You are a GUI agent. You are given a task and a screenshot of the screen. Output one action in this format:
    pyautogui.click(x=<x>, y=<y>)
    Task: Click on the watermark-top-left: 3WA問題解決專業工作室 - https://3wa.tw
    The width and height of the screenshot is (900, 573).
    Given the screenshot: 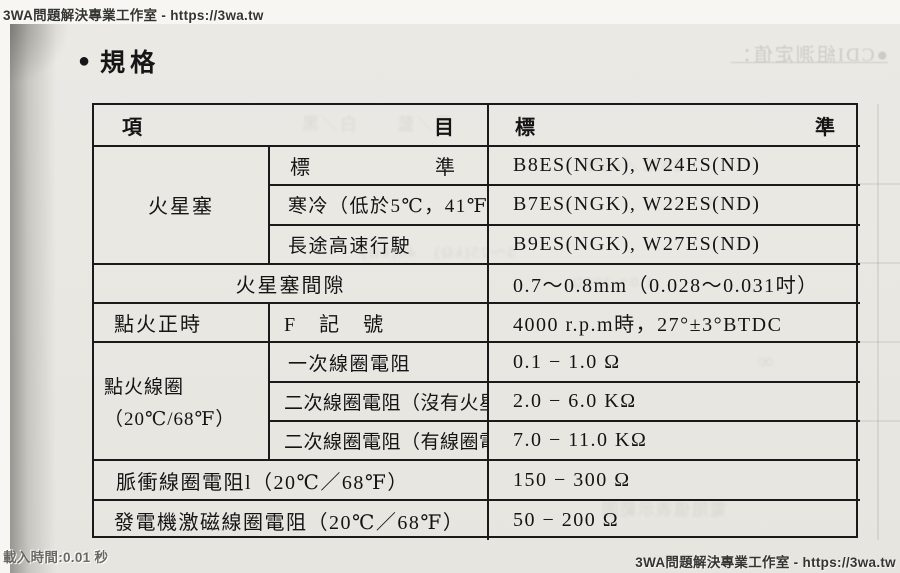 What is the action you would take?
    pyautogui.click(x=133, y=15)
    